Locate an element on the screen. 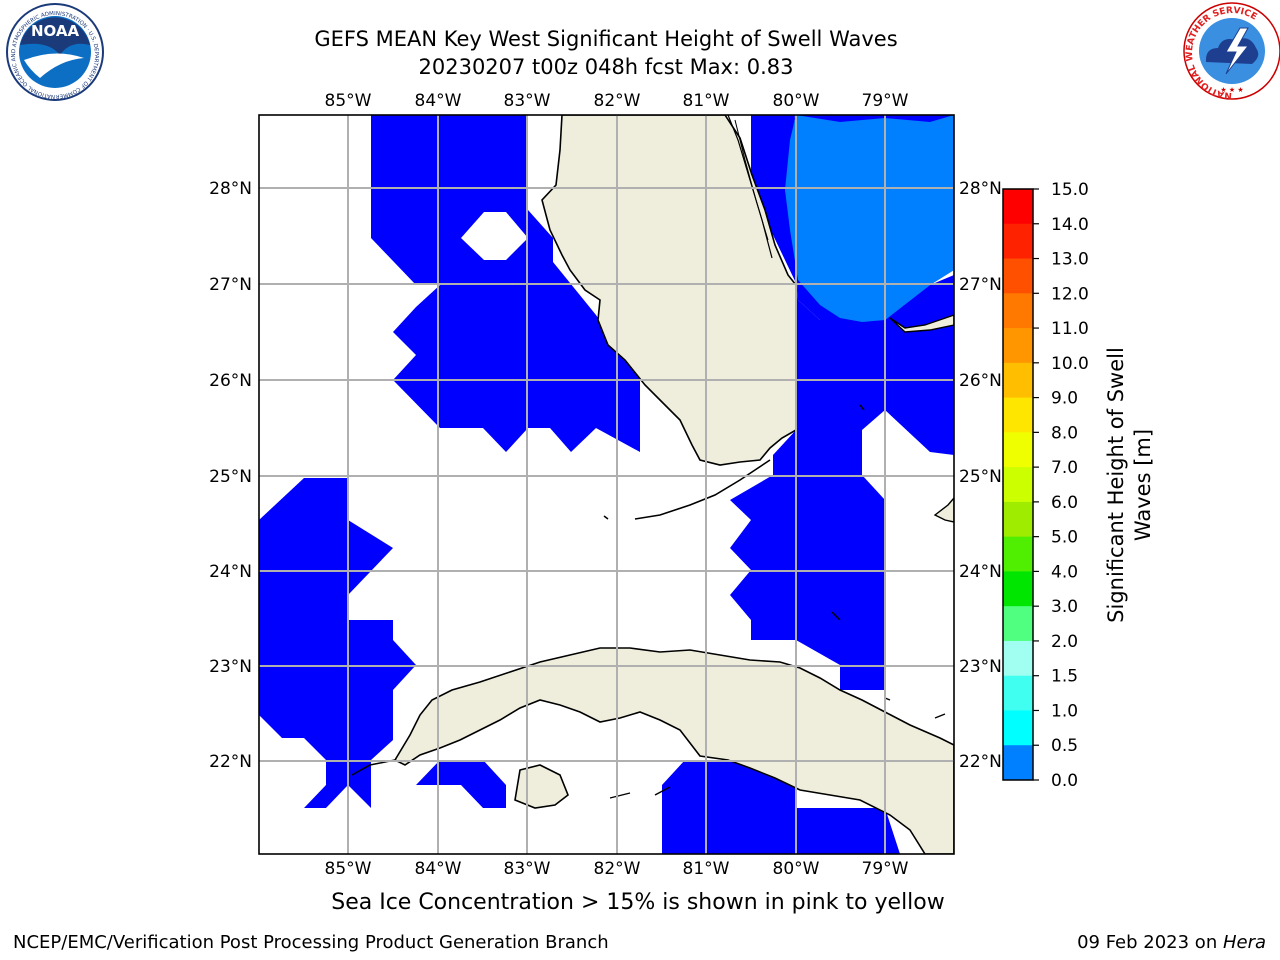 The image size is (1280, 960). noaa-logo-text: NOAA is located at coordinates (55, 31).